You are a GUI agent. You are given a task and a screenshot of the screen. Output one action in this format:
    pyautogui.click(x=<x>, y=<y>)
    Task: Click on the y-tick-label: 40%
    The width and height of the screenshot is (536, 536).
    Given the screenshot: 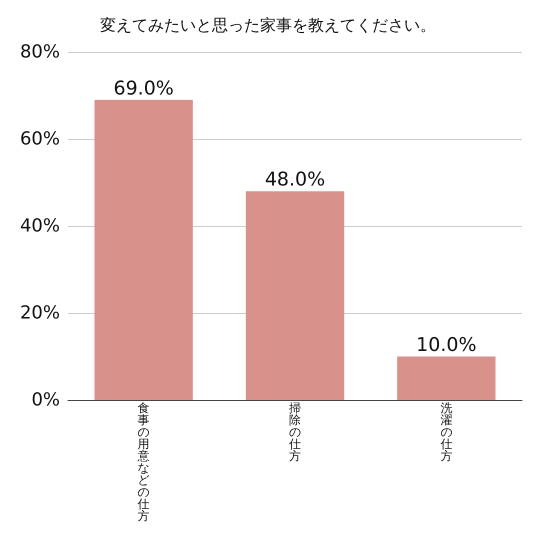 What is the action you would take?
    pyautogui.click(x=40, y=226)
    